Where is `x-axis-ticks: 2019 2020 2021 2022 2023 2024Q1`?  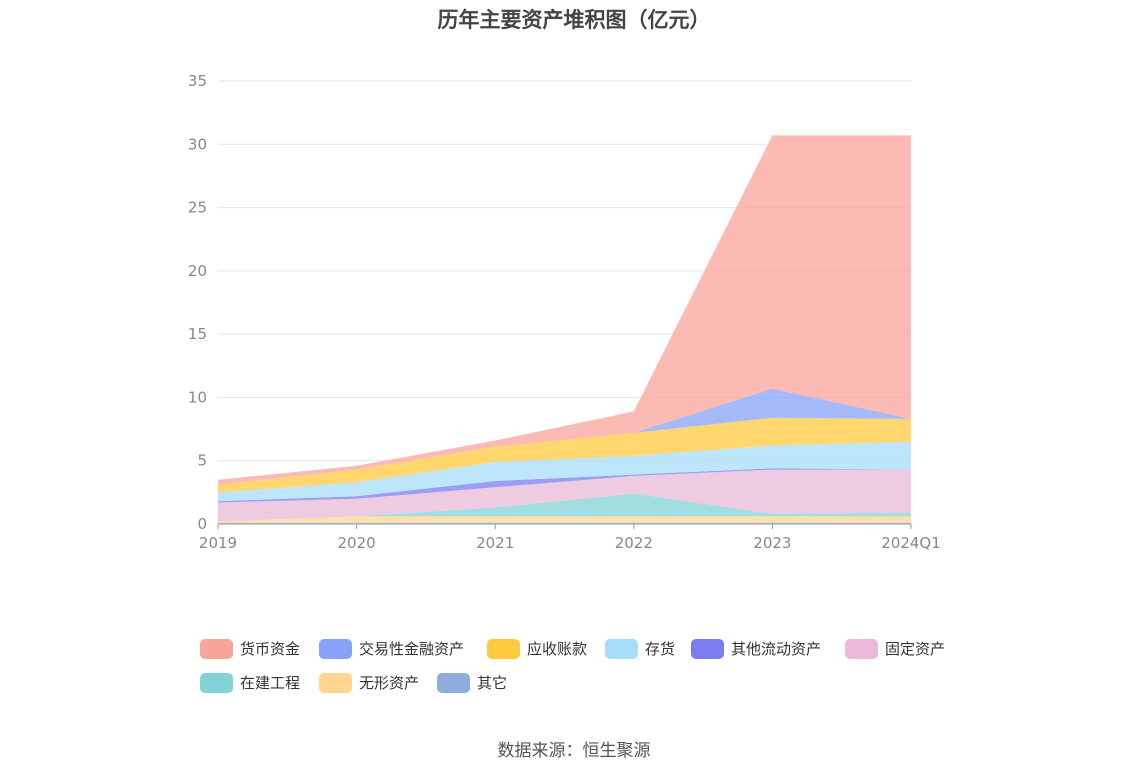
x-axis-ticks: 2019 2020 2021 2022 2023 2024Q1 is located at coordinates (570, 543).